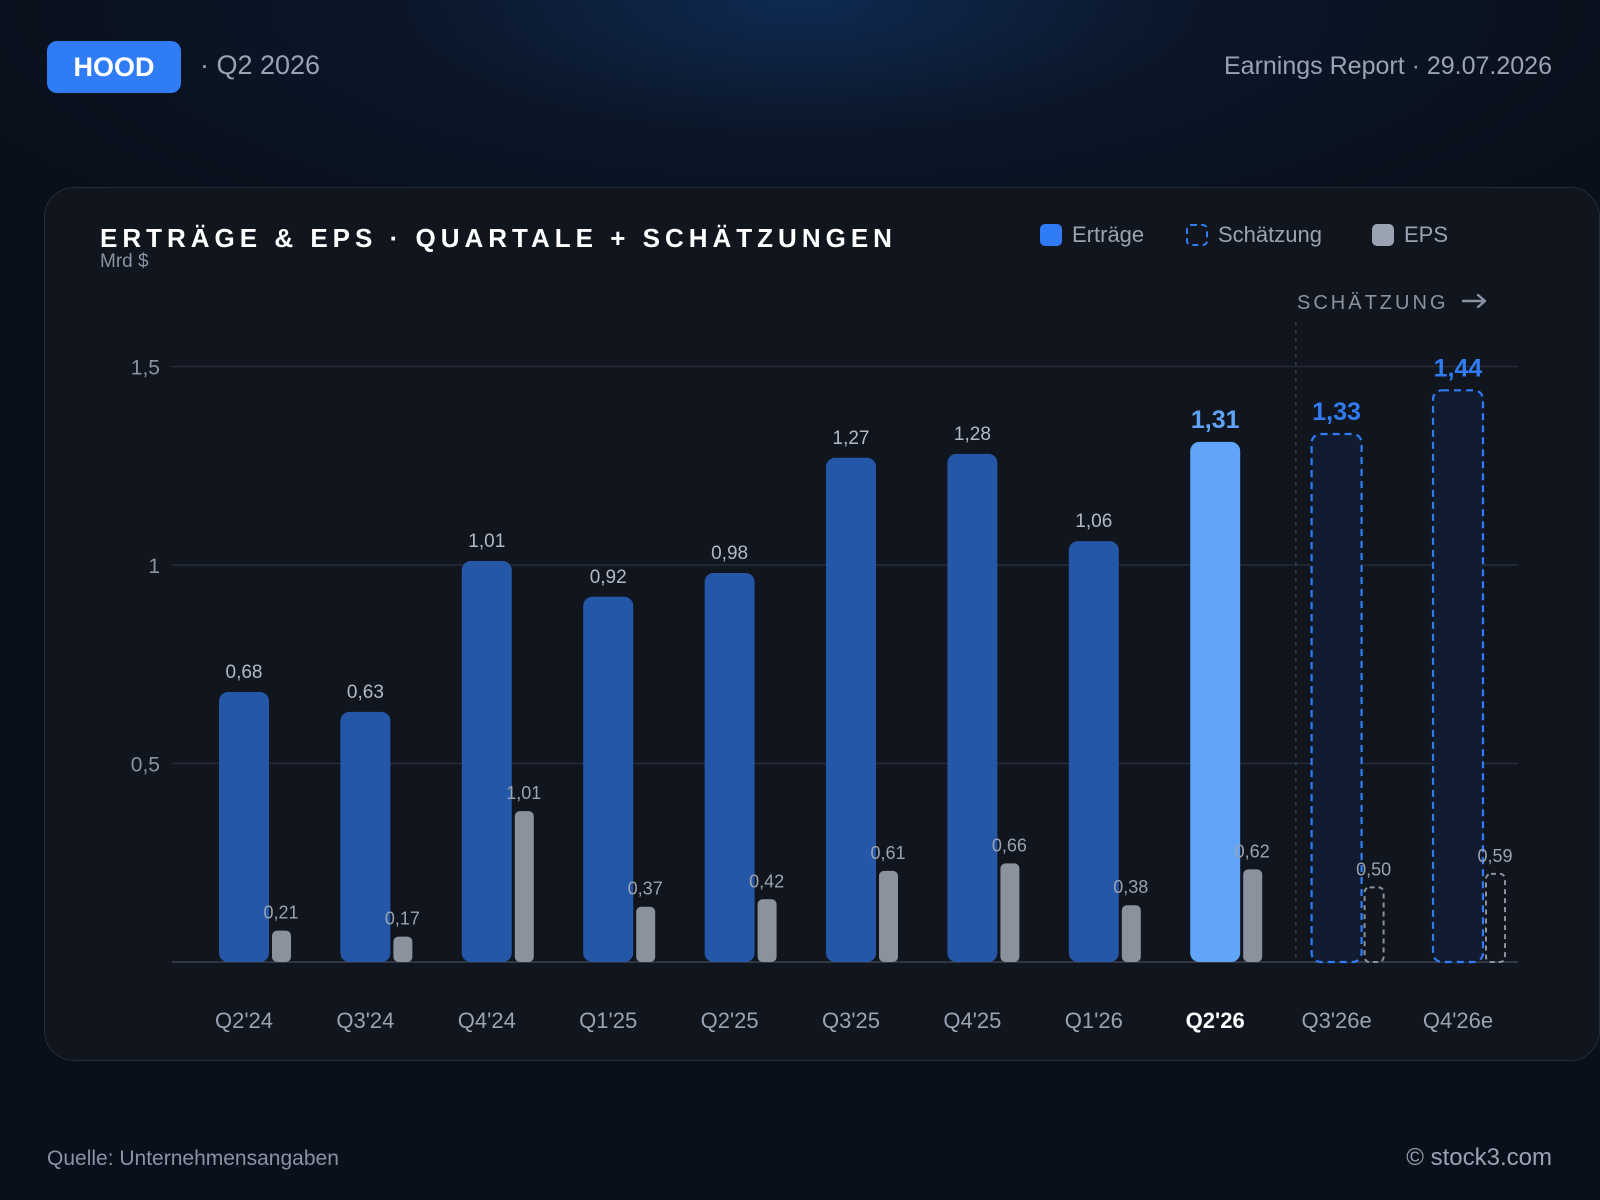  What do you see at coordinates (145, 765) in the screenshot?
I see `y-tick-label: 0,5` at bounding box center [145, 765].